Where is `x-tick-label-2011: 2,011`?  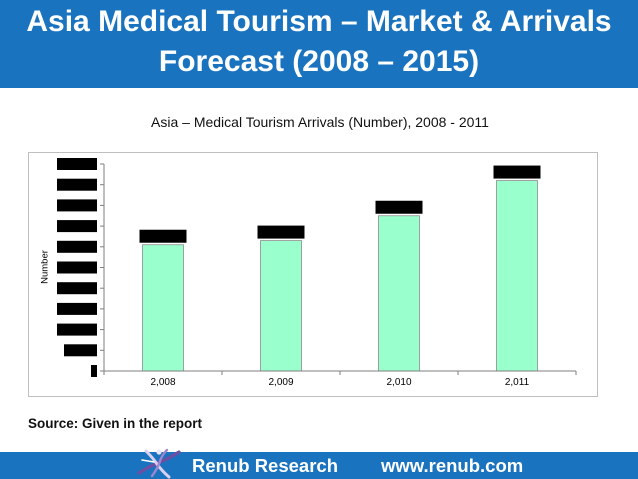
x-tick-label-2011: 2,011 is located at coordinates (517, 382).